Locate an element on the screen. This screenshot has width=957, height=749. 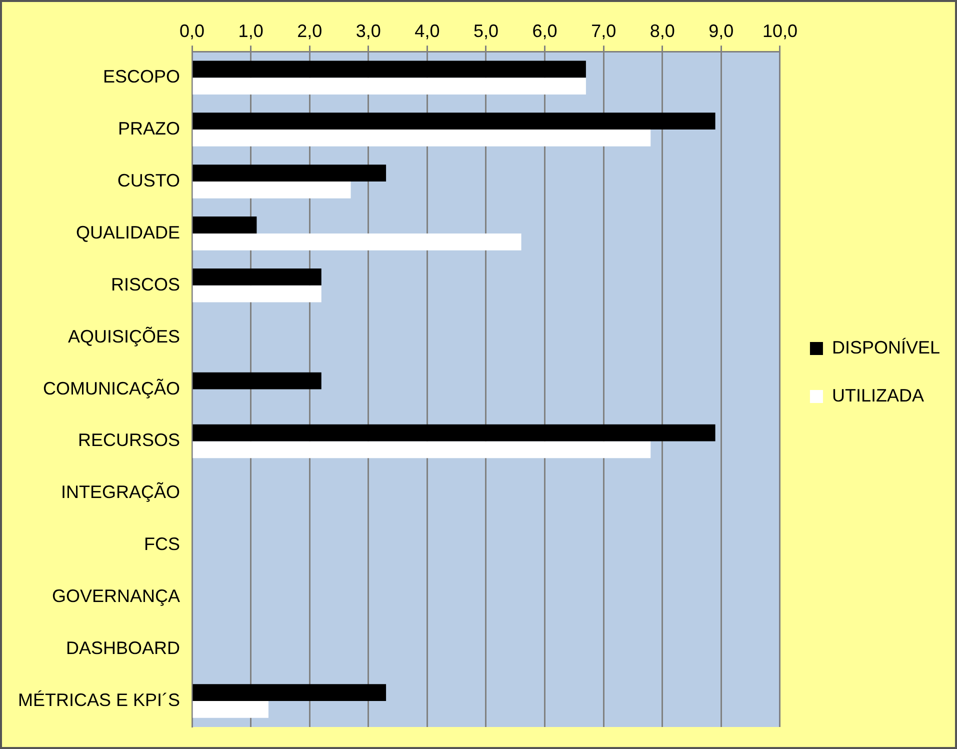
y-tick-label: GOVERNANÇA is located at coordinates (116, 596).